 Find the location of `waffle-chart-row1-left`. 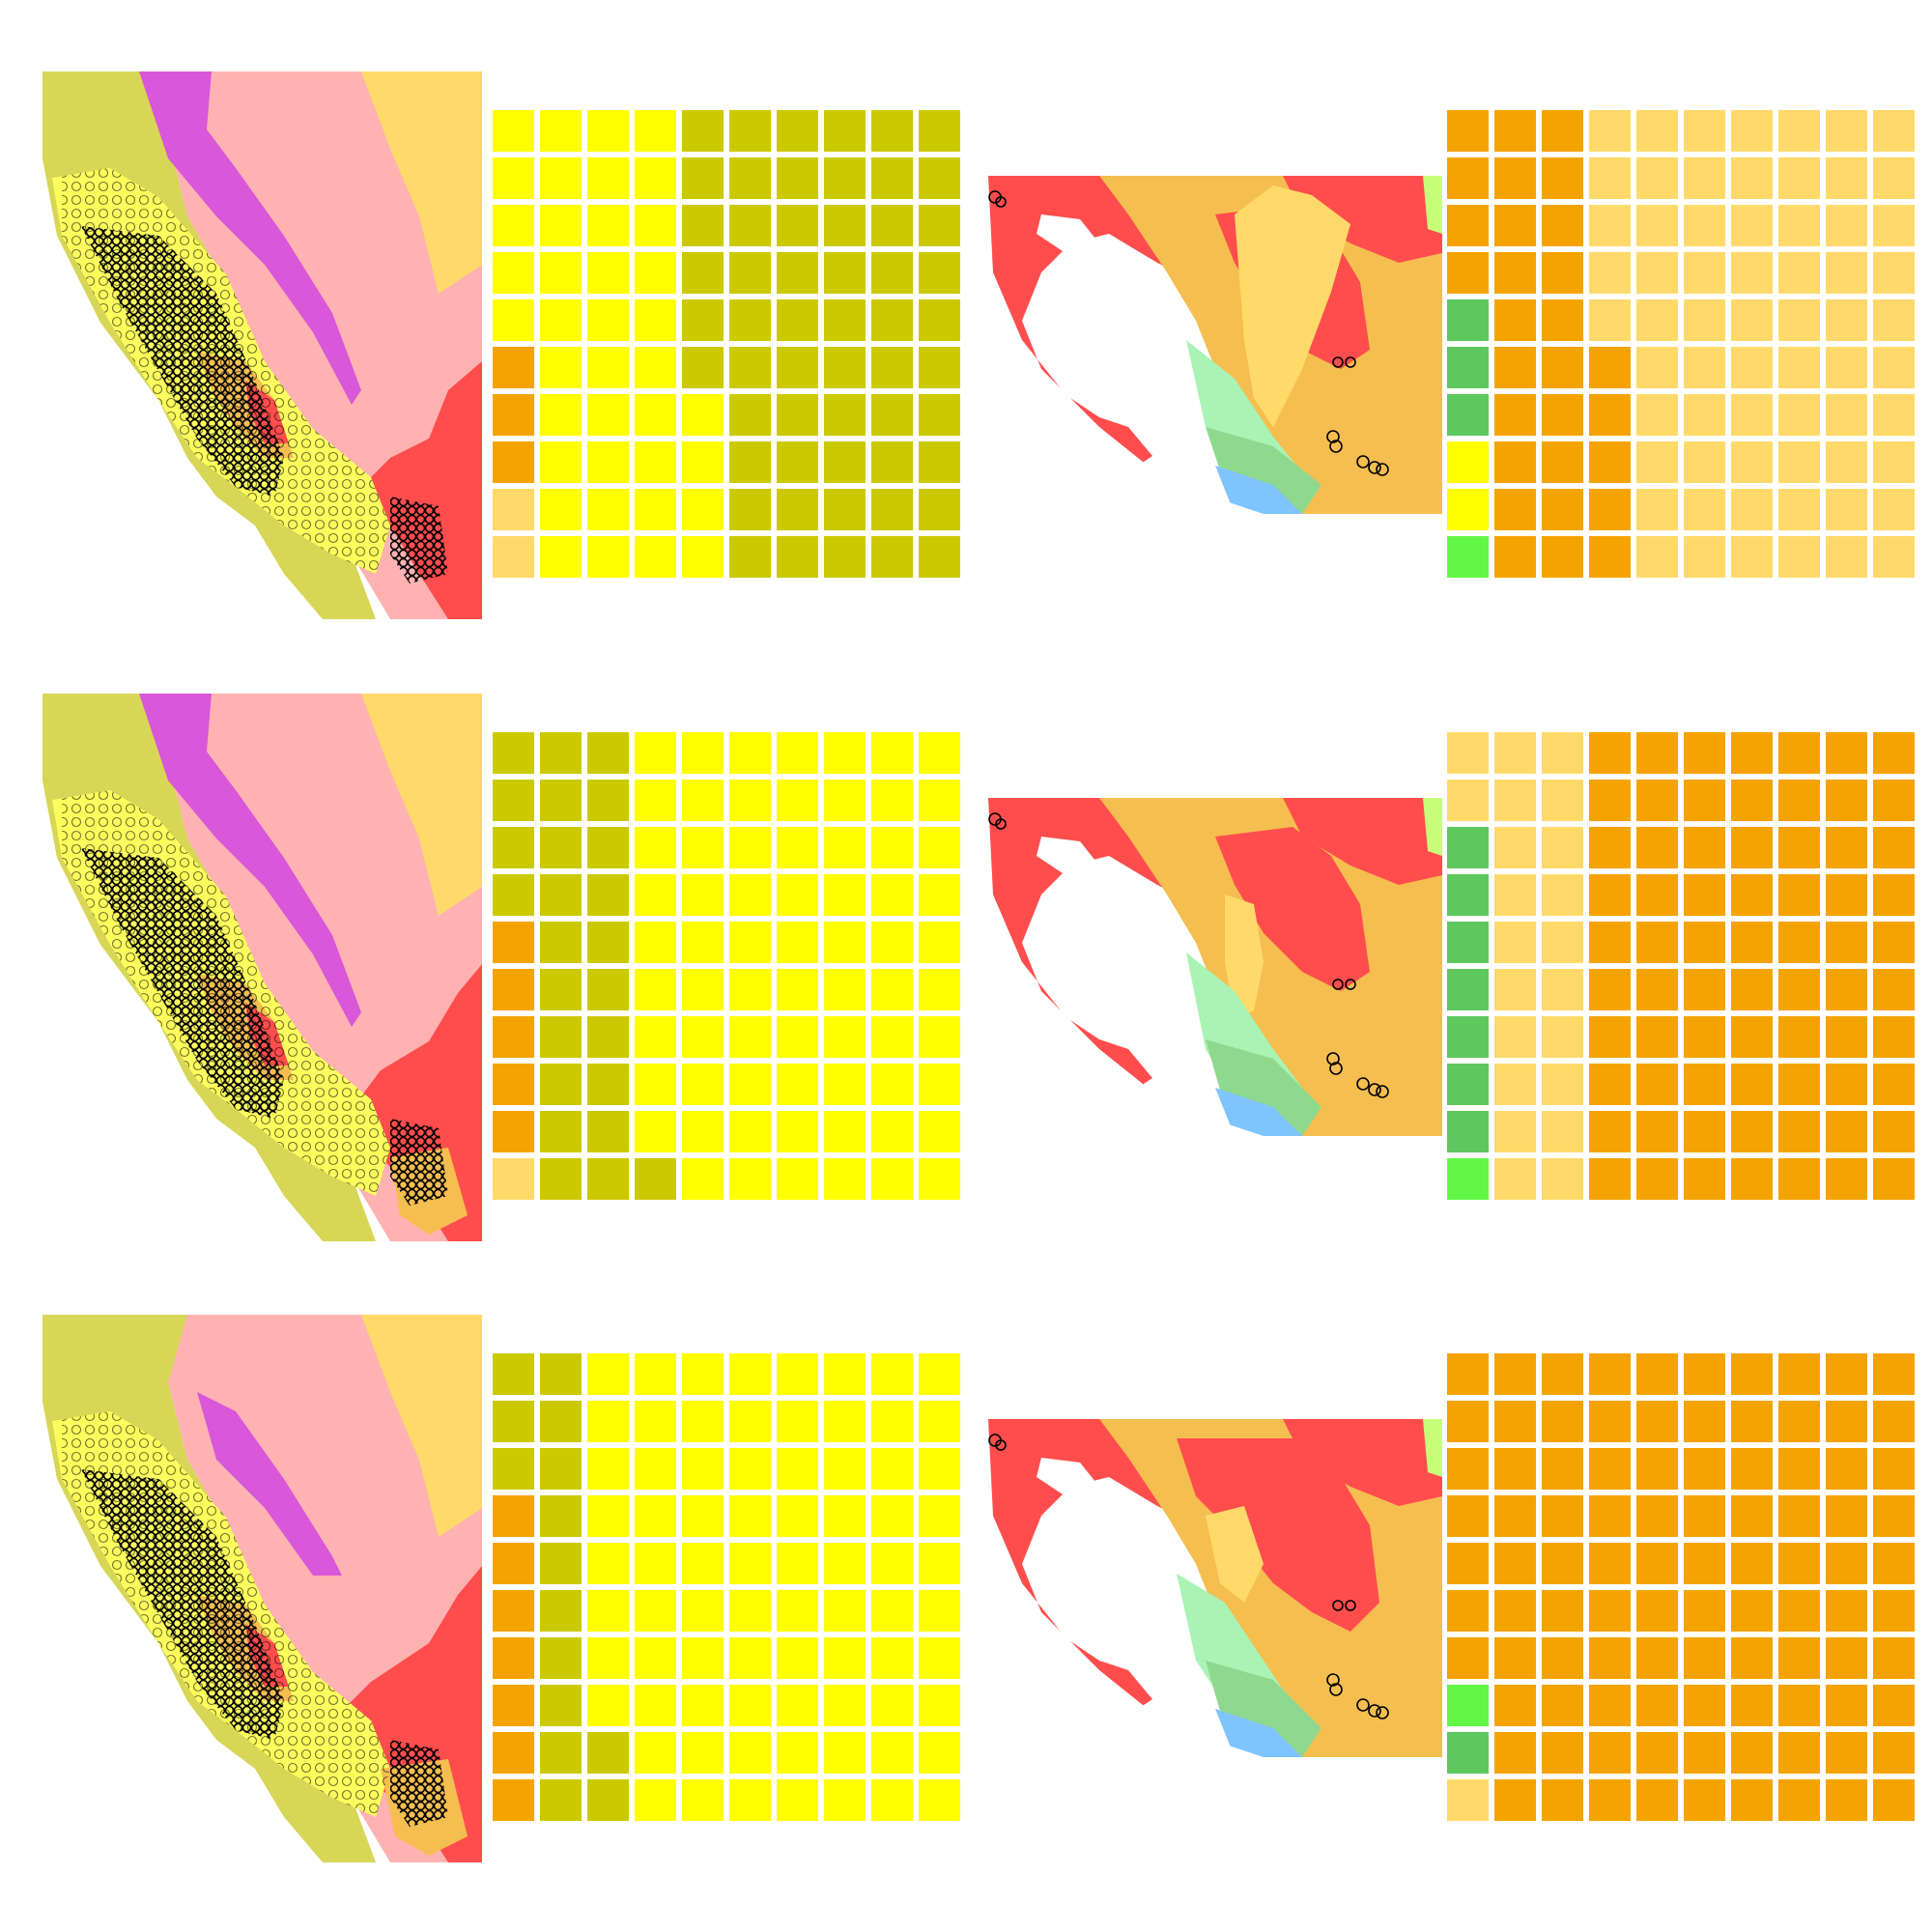

waffle-chart-row1-left is located at coordinates (726, 344).